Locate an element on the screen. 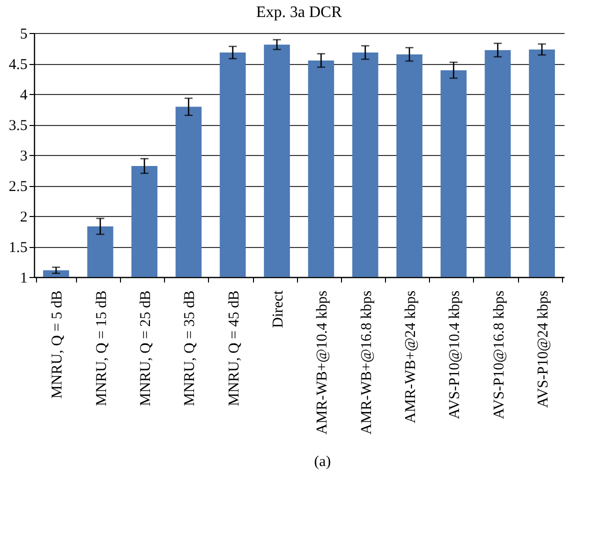  y-tick-label: 3.5 is located at coordinates (18, 126).